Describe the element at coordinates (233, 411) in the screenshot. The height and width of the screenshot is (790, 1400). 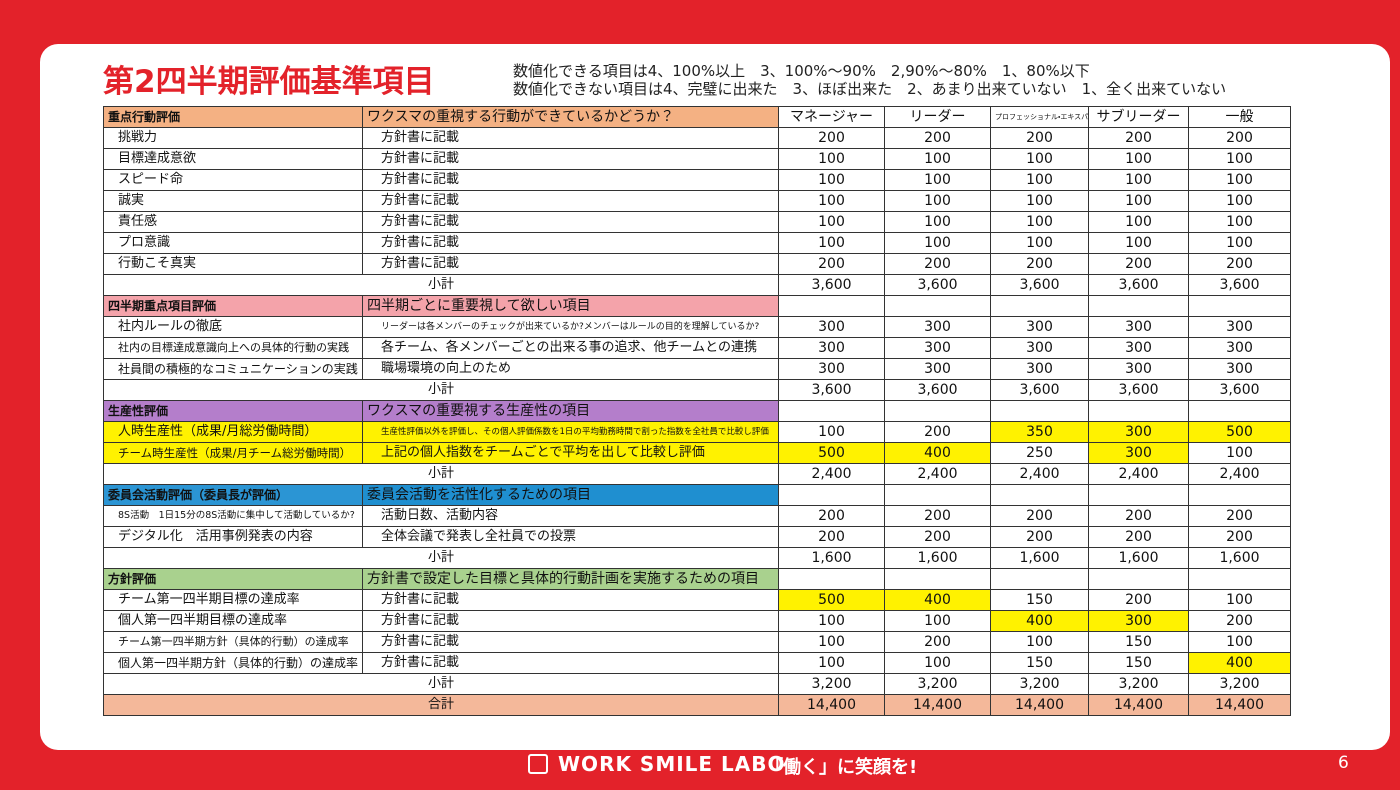
I see `section-name: 生産性評価` at that location.